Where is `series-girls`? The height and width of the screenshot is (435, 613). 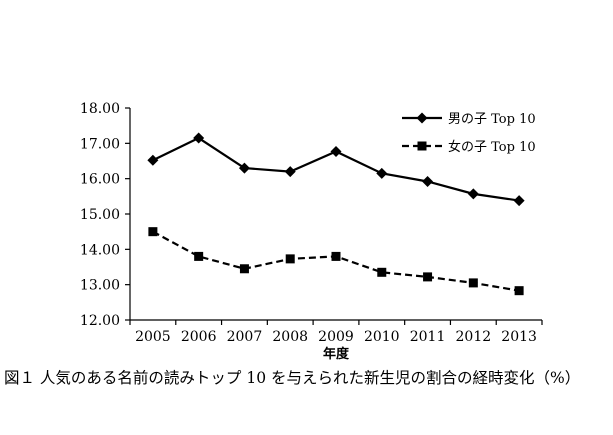
series-girls is located at coordinates (336, 261).